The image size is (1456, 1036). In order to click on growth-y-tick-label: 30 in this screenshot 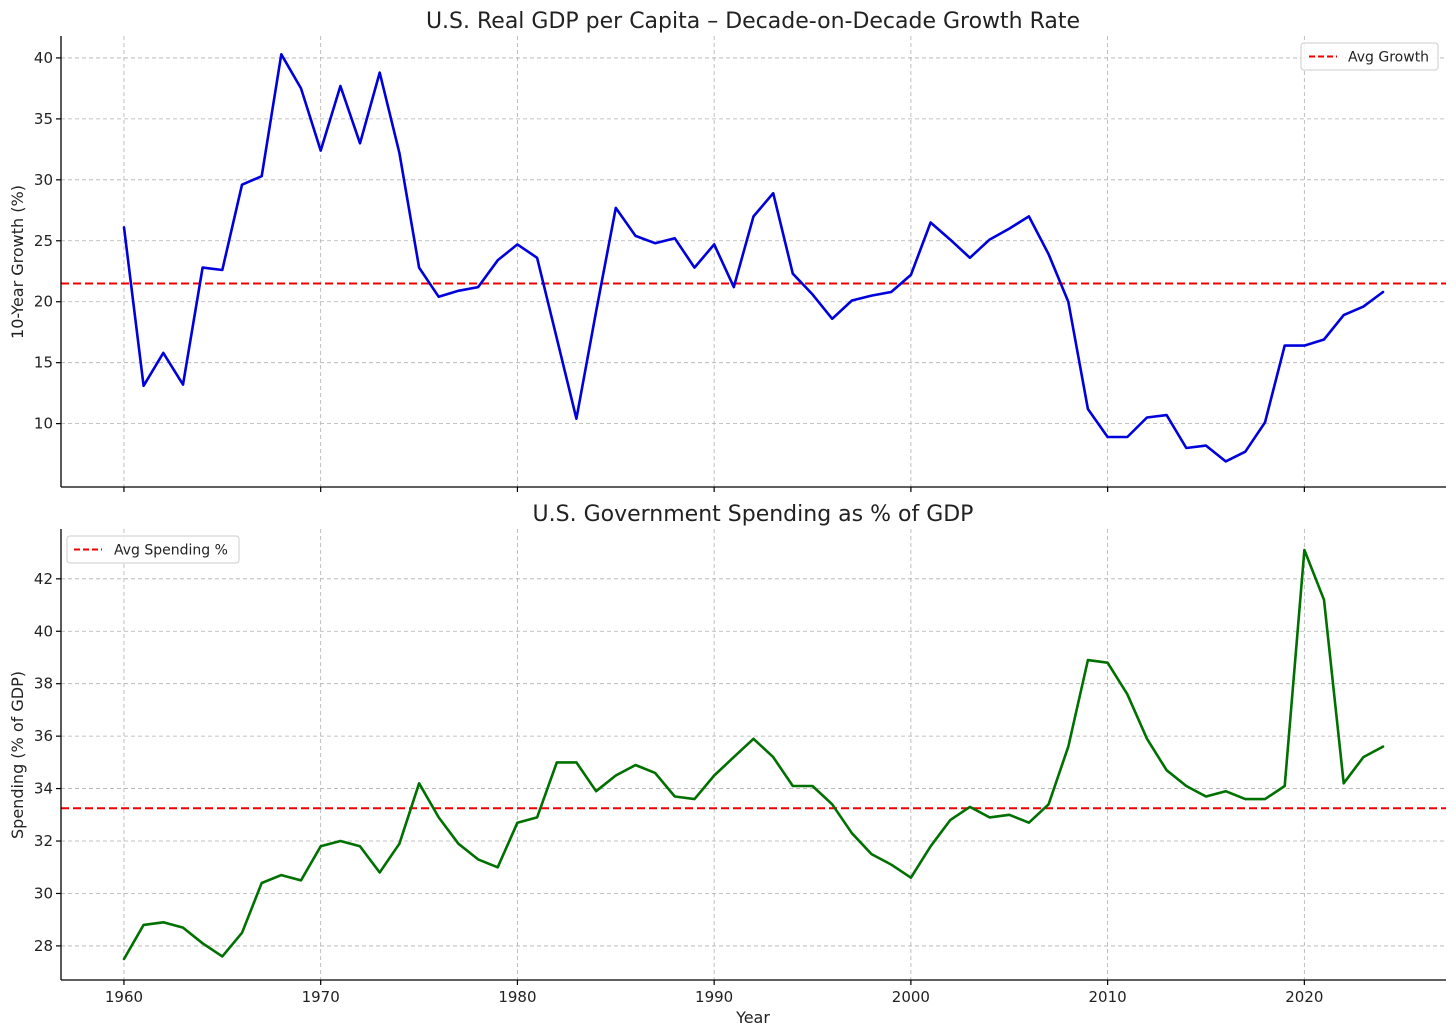, I will do `click(43, 180)`.